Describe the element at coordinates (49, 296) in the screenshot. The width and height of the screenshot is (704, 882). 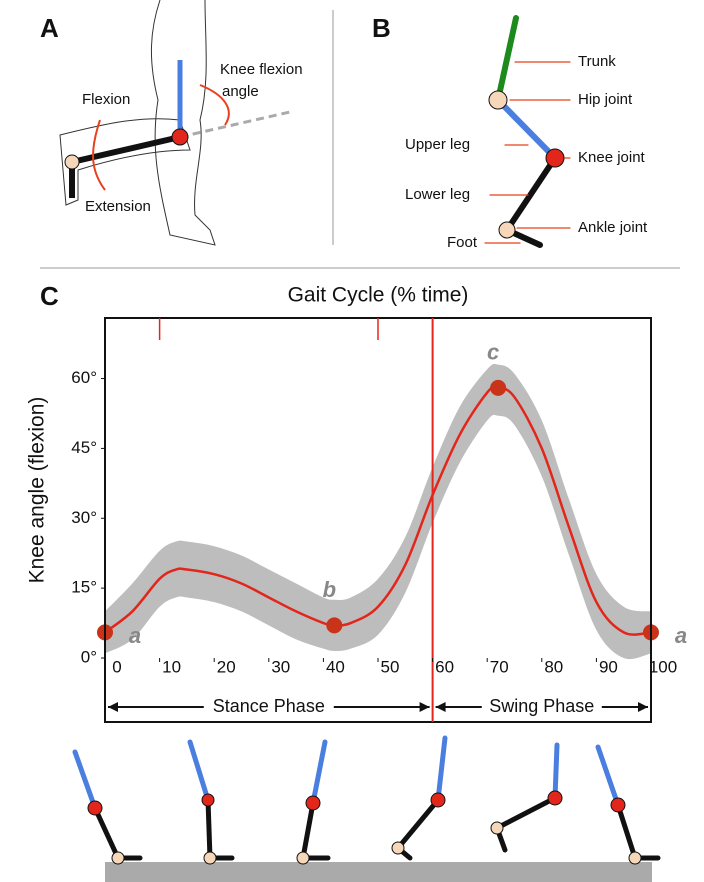
I see `panel-label: C` at that location.